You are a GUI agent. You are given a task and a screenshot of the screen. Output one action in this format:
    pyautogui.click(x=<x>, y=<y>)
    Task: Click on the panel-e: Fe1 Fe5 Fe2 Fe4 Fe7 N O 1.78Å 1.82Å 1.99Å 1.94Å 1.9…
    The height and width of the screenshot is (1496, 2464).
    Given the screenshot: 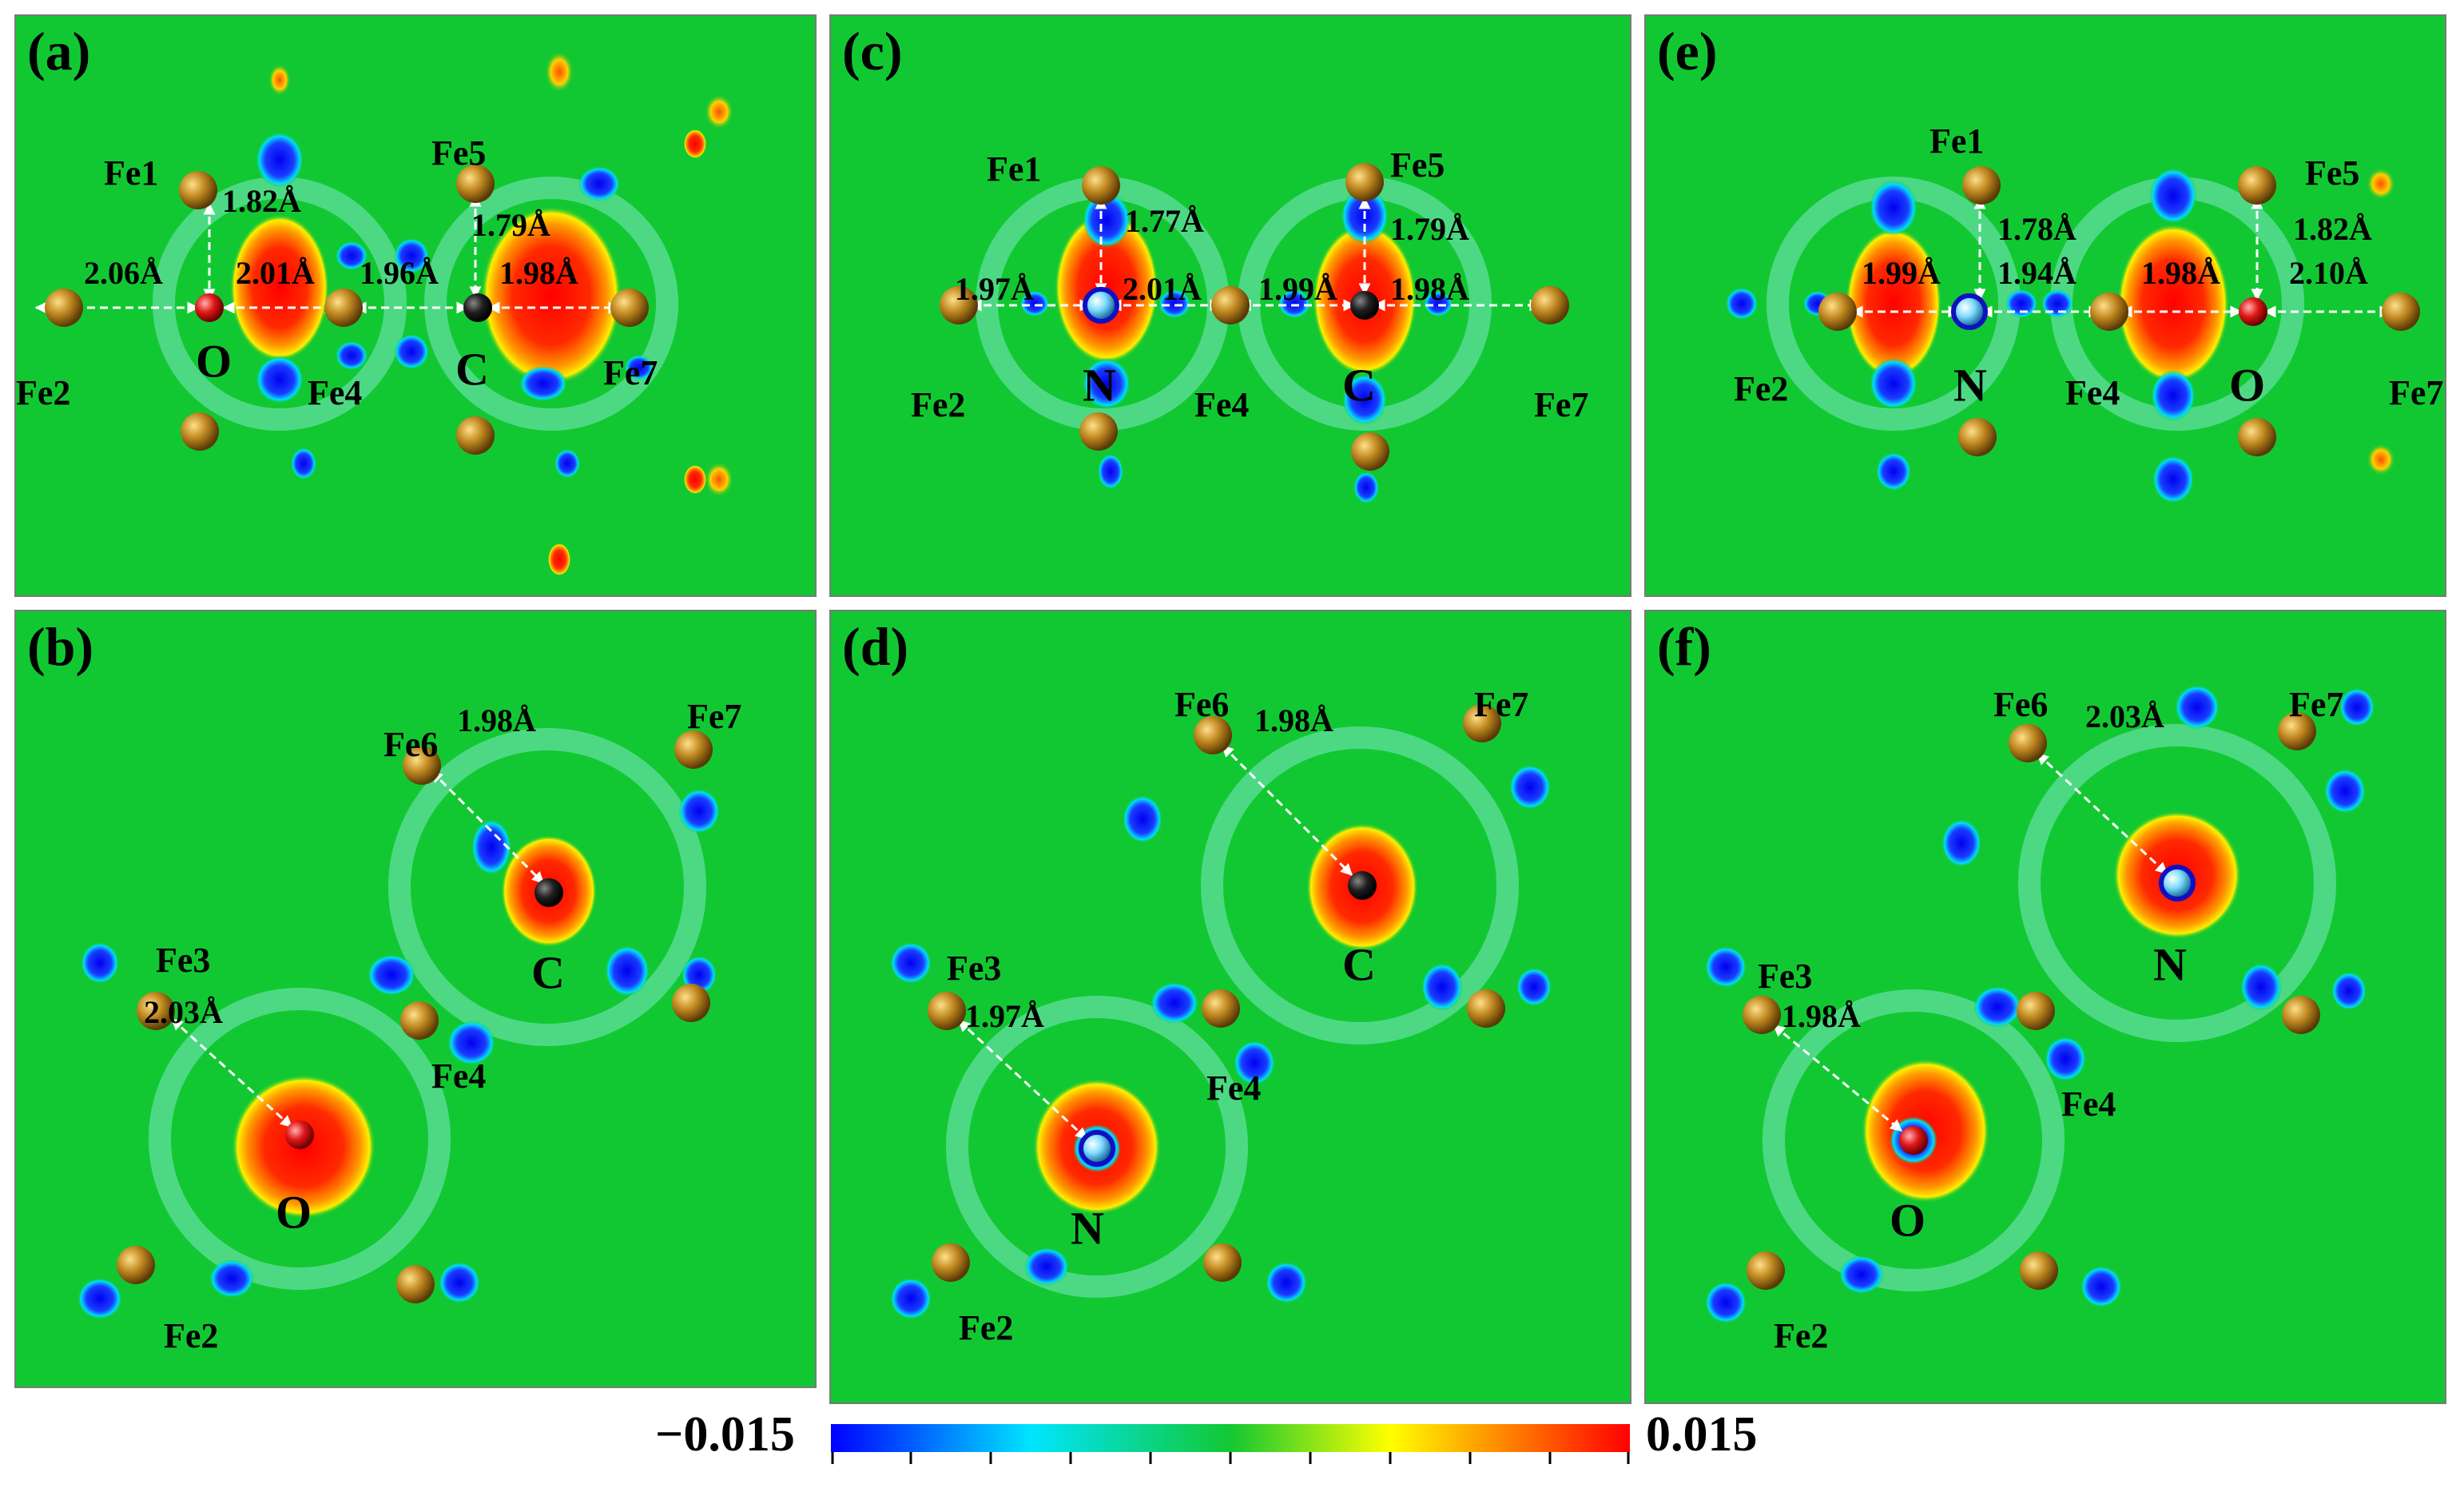 What is the action you would take?
    pyautogui.click(x=2045, y=305)
    